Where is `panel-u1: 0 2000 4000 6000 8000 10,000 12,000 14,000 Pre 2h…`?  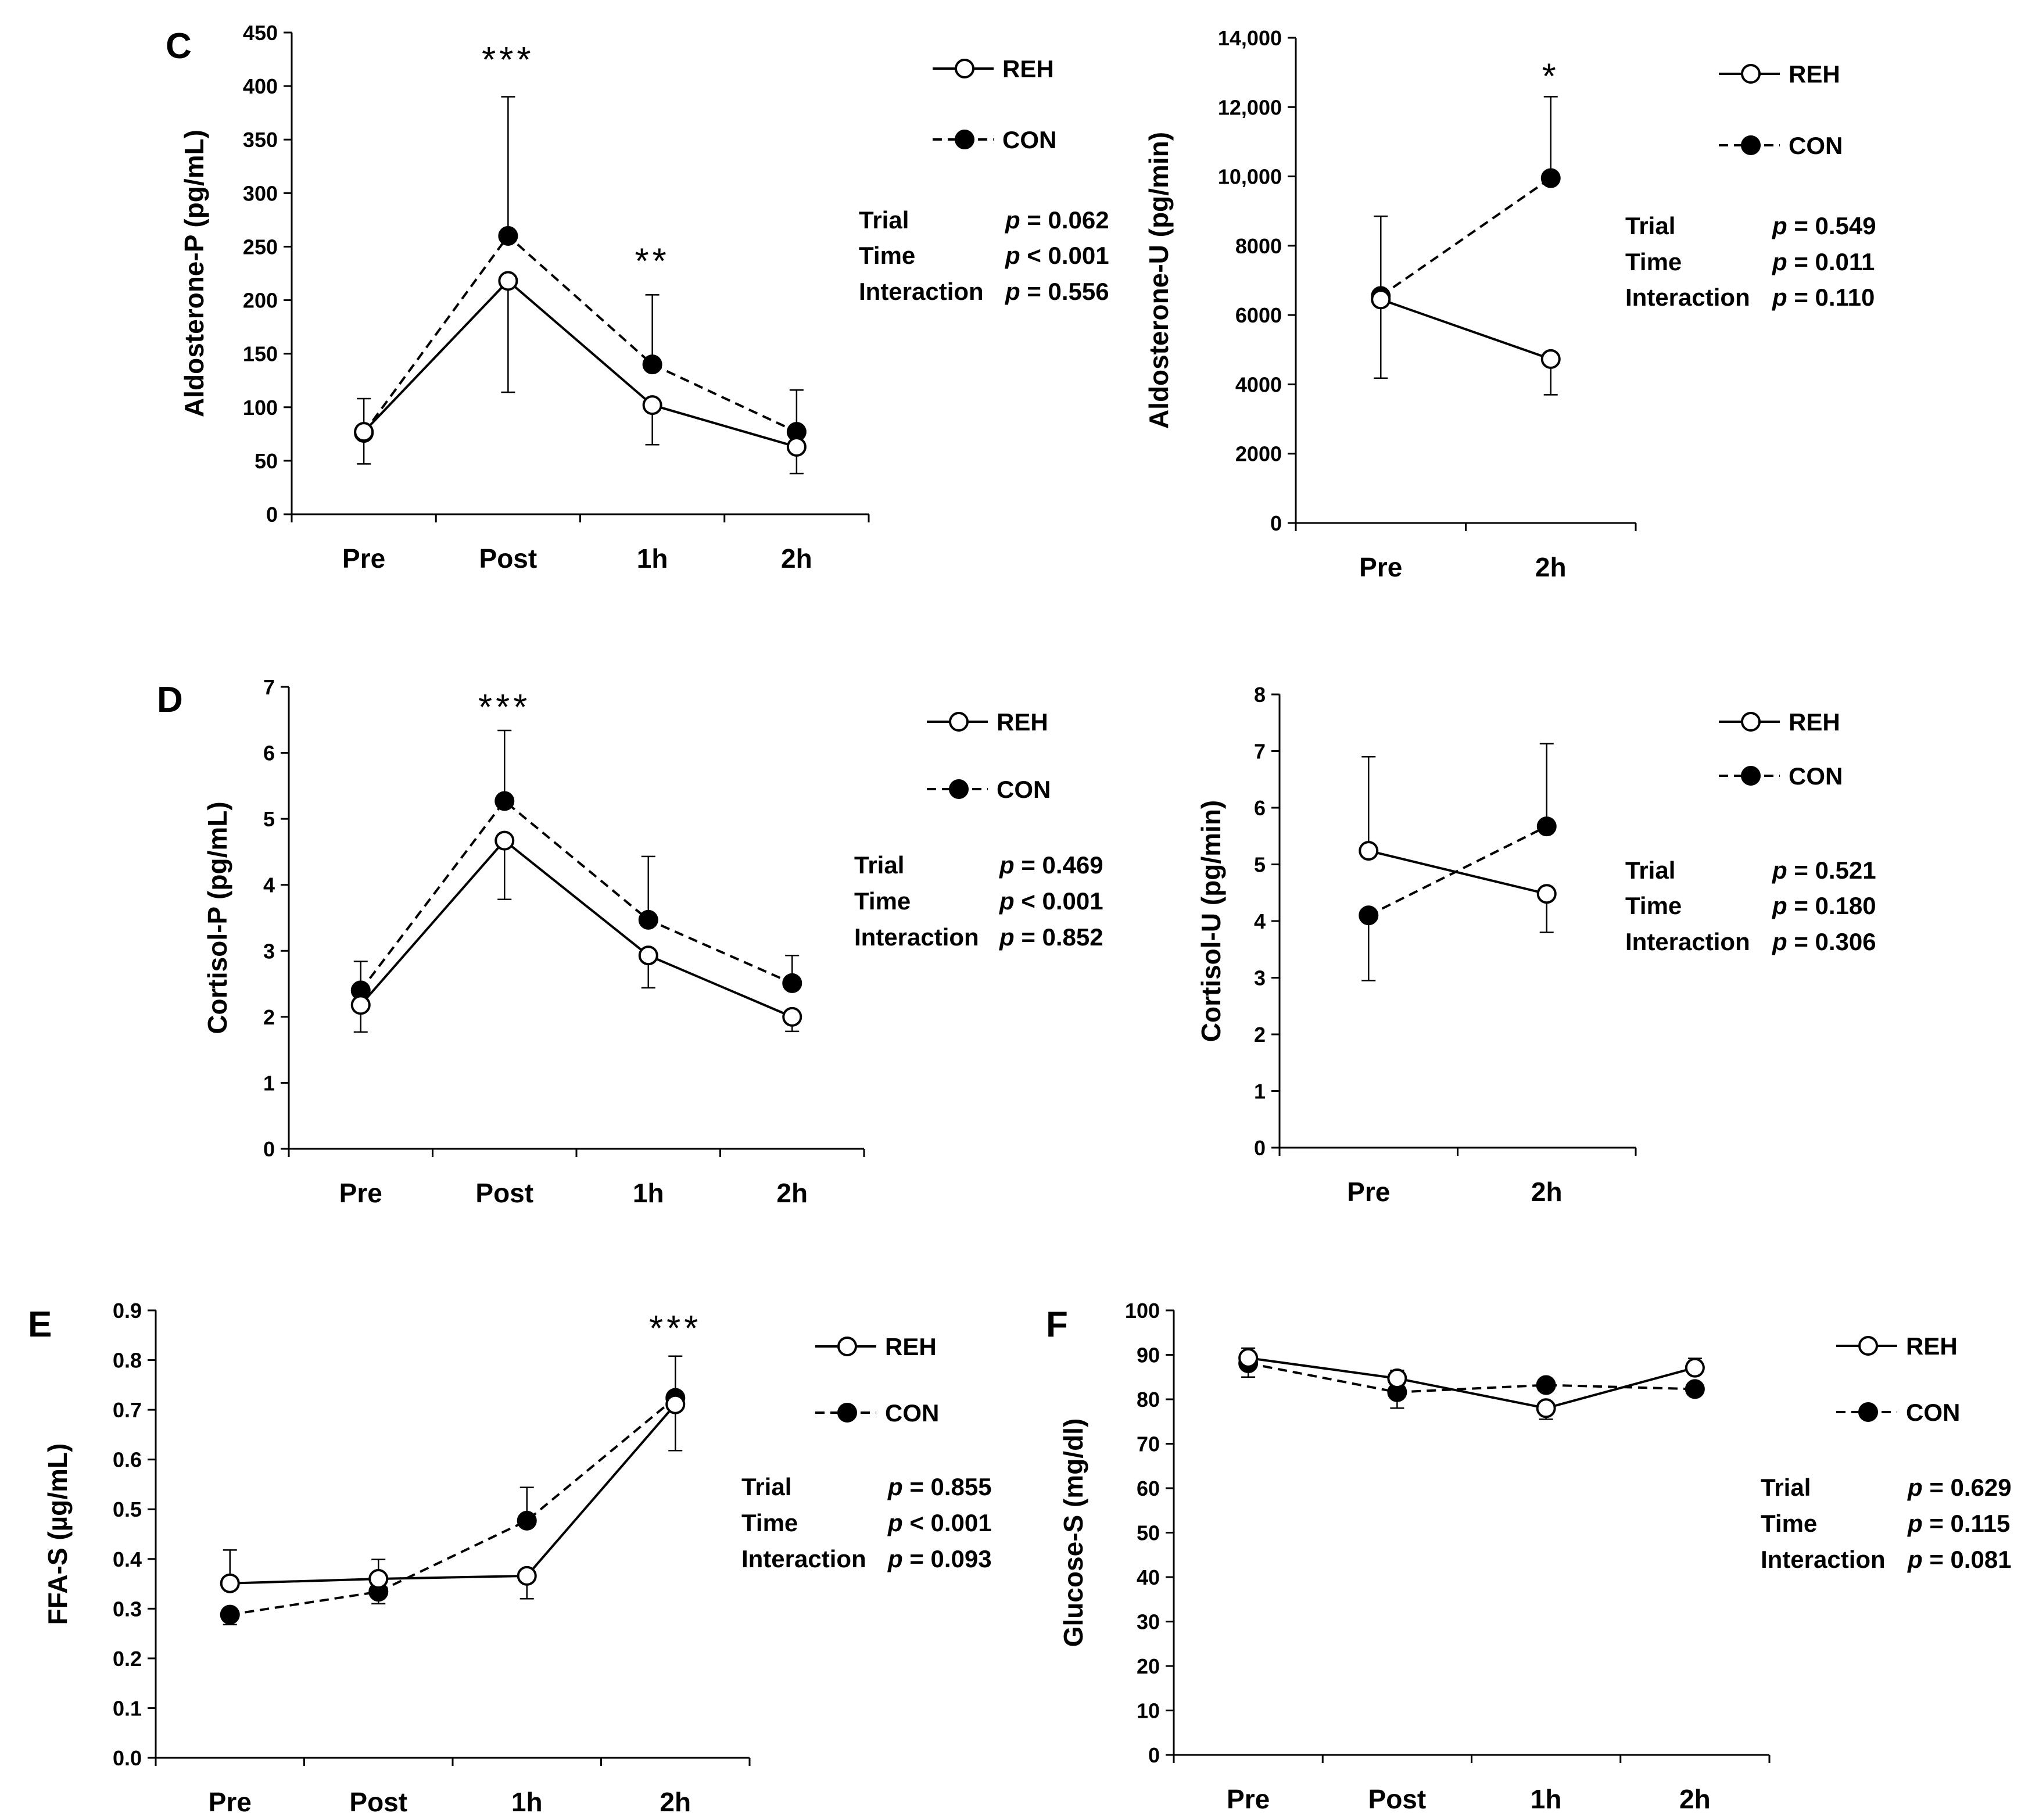
panel-u1: 0 2000 4000 6000 8000 10,000 12,000 14,000 Pre 2h… is located at coordinates (1510, 304).